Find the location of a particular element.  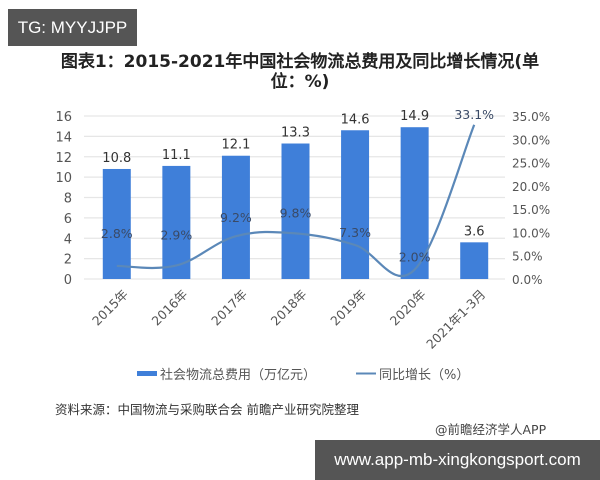

line-value-label: 2.0% is located at coordinates (415, 257).